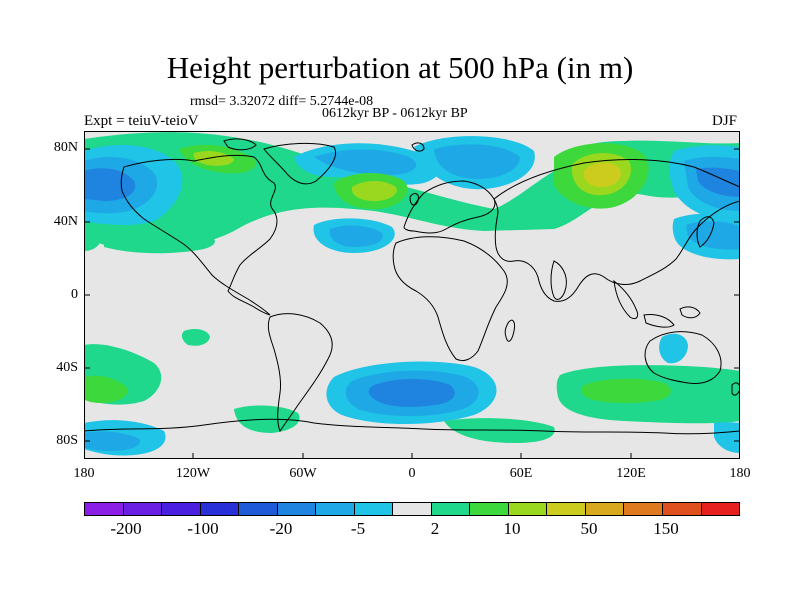 The width and height of the screenshot is (800, 600). Describe the element at coordinates (589, 528) in the screenshot. I see `colorbar-label: 50` at that location.